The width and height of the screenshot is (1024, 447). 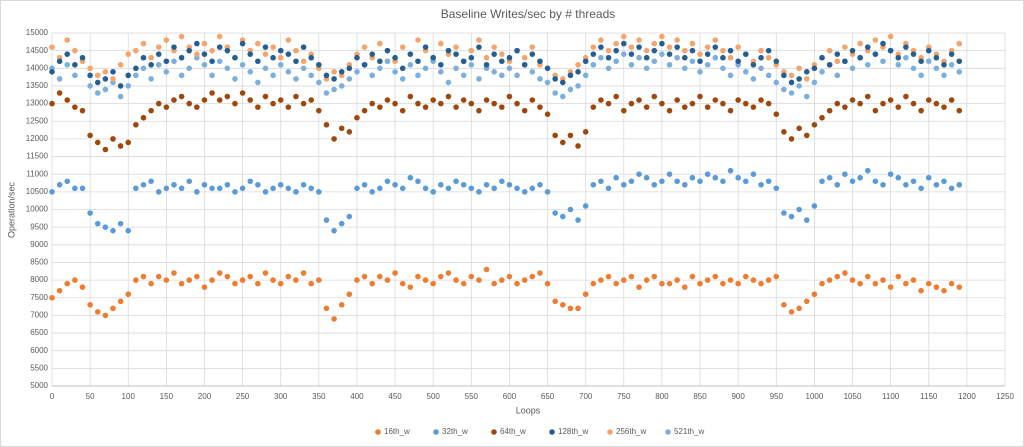 What do you see at coordinates (528, 410) in the screenshot?
I see `x-axis-label: Loops` at bounding box center [528, 410].